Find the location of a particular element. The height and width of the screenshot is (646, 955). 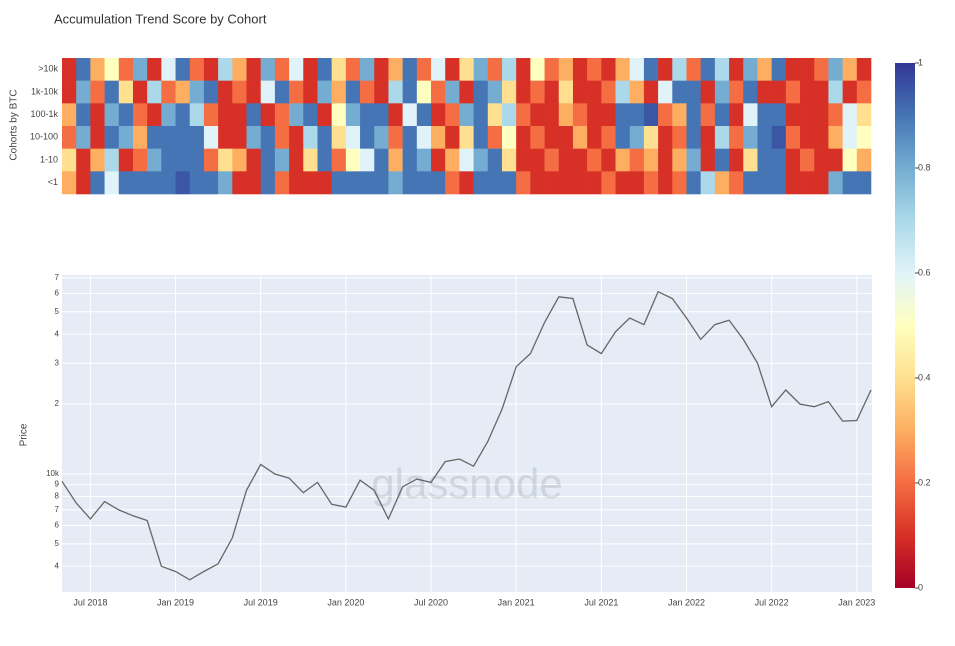

colorbar-tick-label: 0.6 is located at coordinates (924, 272).